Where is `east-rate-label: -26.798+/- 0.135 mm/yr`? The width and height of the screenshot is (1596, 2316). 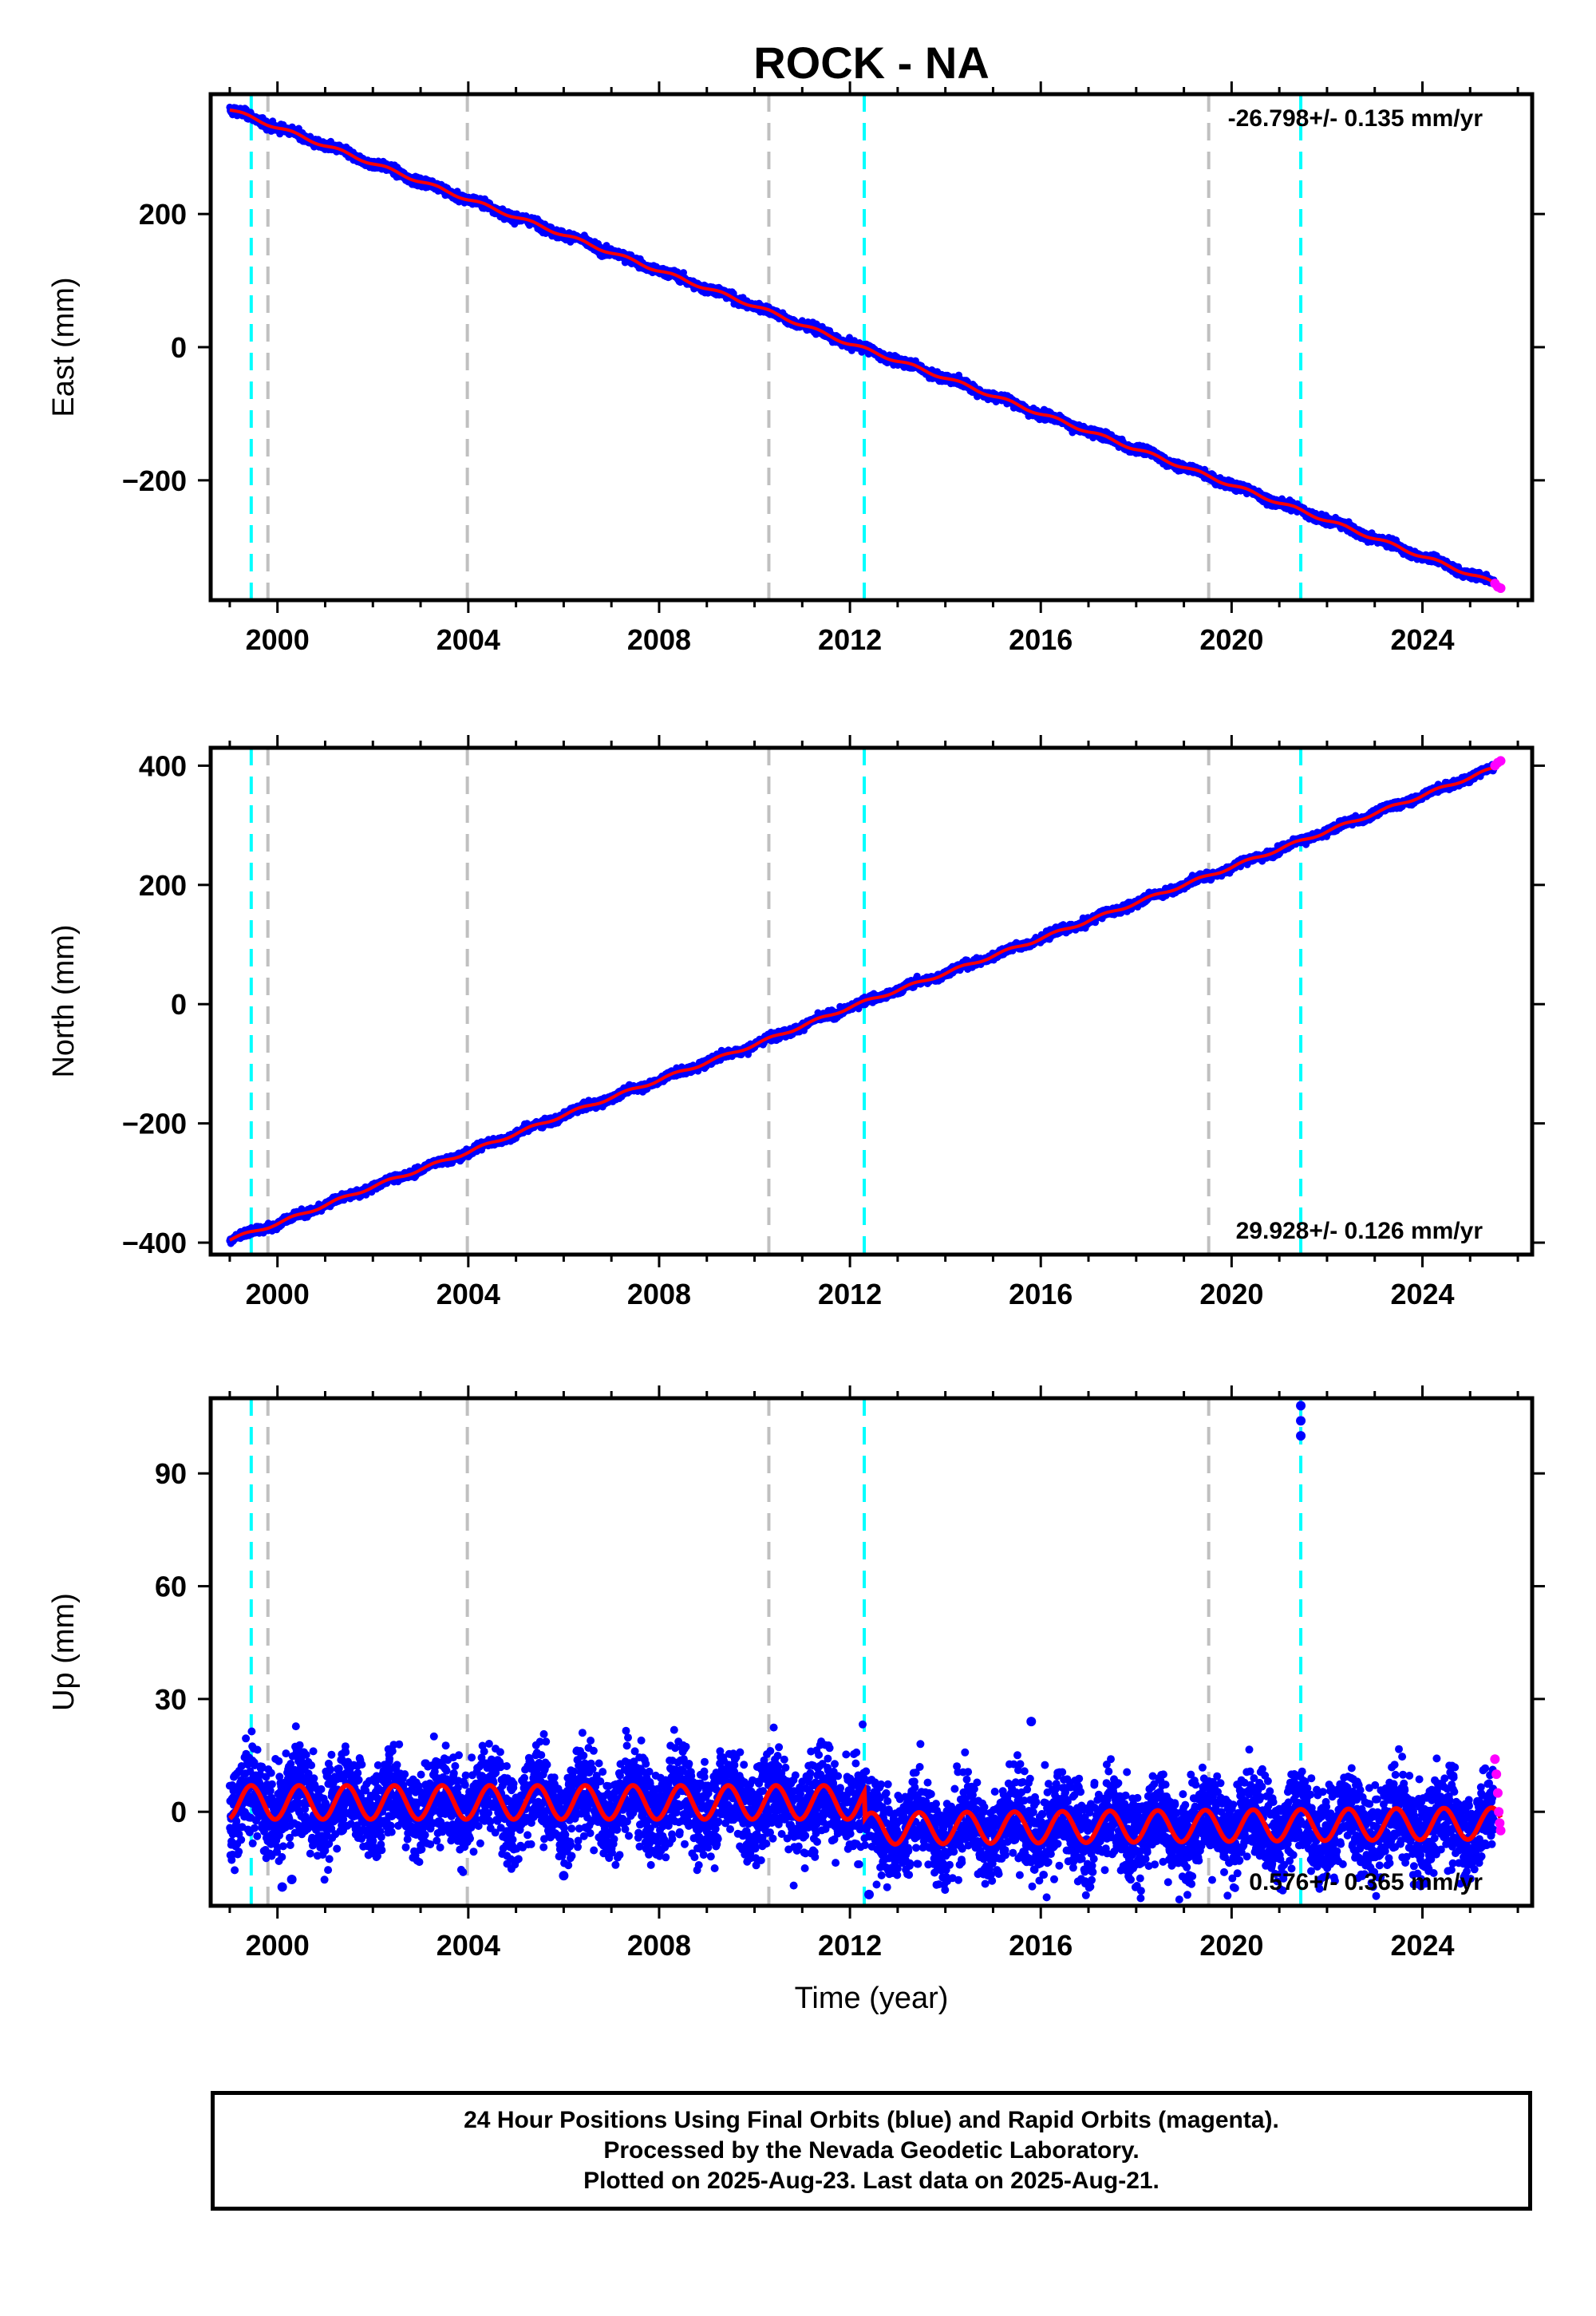
east-rate-label: -26.798+/- 0.135 mm/yr is located at coordinates (1355, 118).